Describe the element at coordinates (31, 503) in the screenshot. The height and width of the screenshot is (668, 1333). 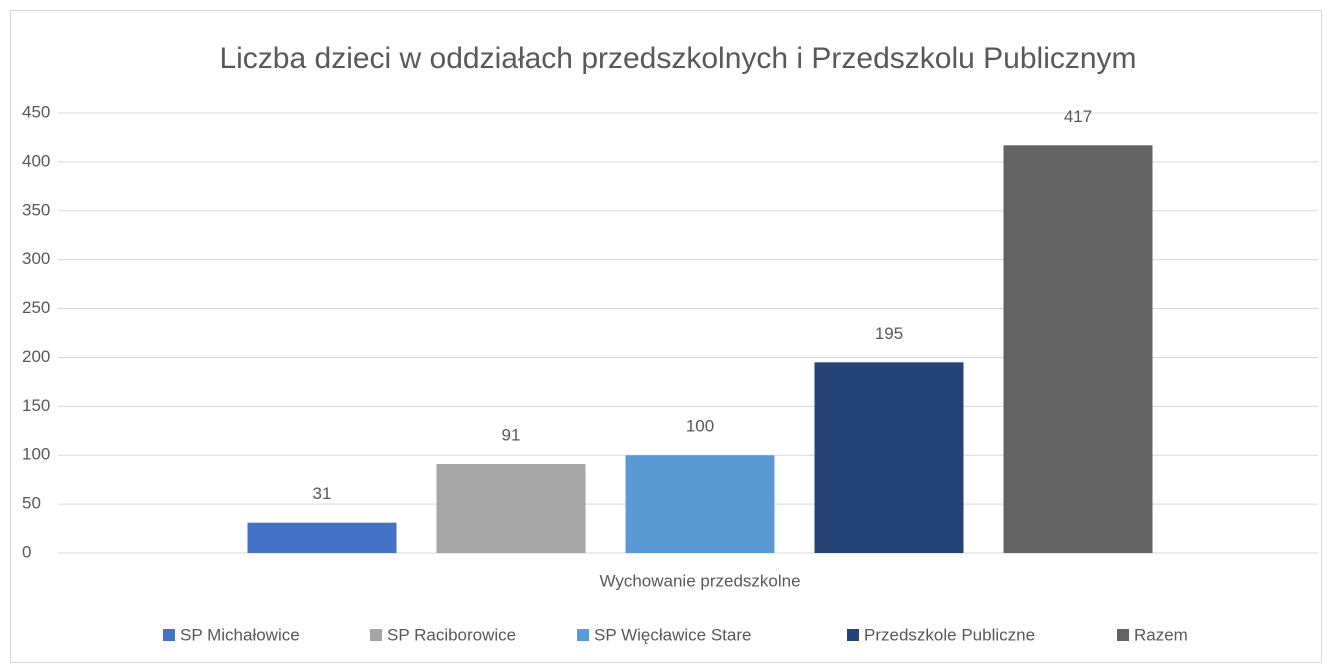
I see `y-tick-label: 50` at that location.